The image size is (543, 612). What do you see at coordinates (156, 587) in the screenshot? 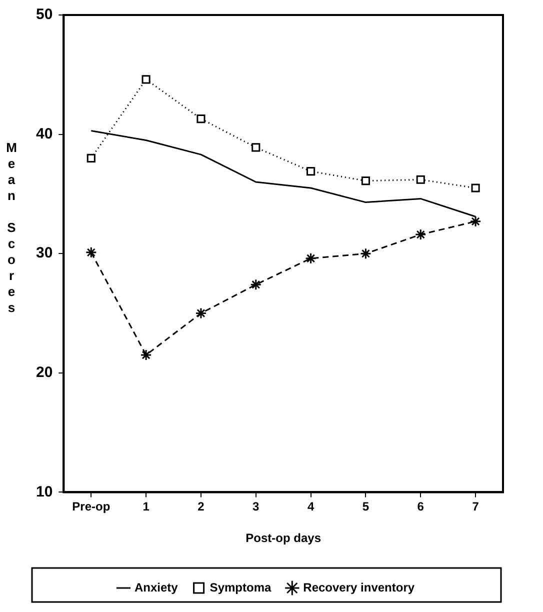
I see `legend-label: Anxiety` at bounding box center [156, 587].